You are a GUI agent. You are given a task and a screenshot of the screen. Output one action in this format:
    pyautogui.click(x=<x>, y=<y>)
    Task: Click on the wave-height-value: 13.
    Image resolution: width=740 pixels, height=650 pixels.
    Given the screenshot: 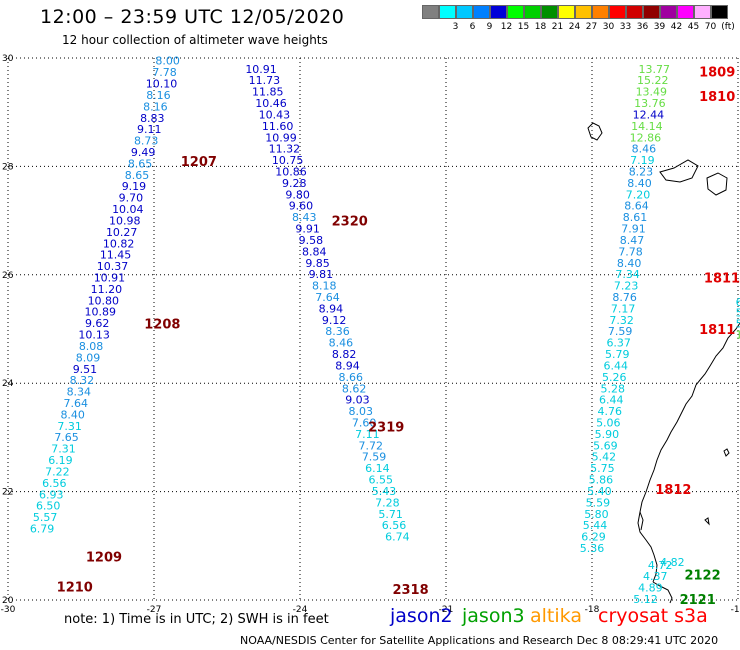 What is the action you would take?
    pyautogui.click(x=738, y=334)
    